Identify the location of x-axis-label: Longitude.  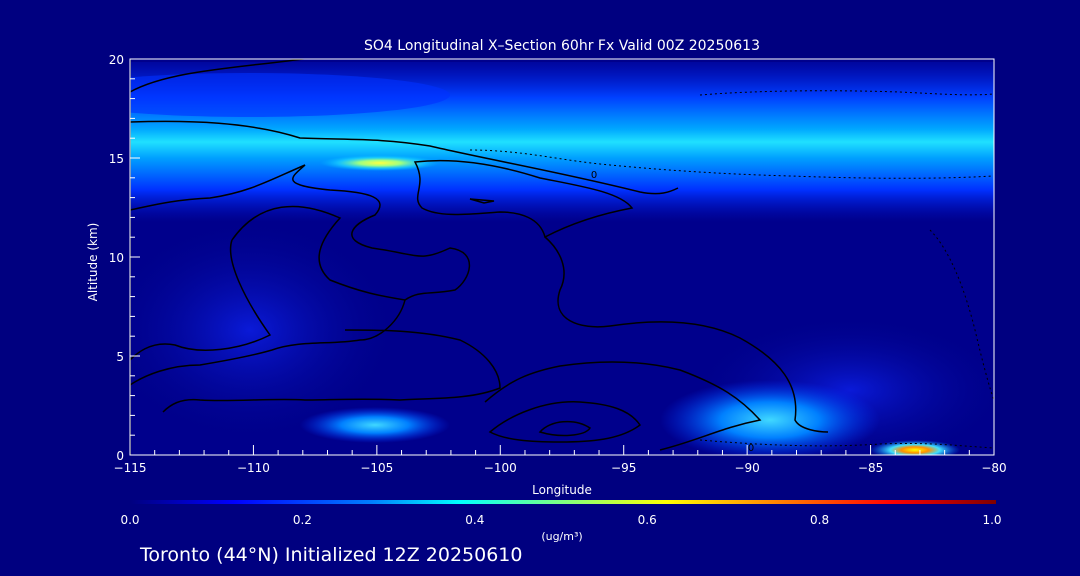
(562, 490).